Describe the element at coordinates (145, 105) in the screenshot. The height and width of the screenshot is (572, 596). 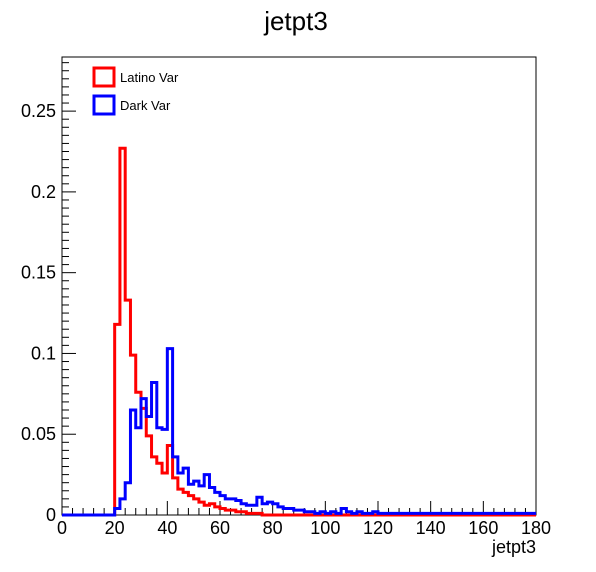
I see `legend-label: Dark Var` at that location.